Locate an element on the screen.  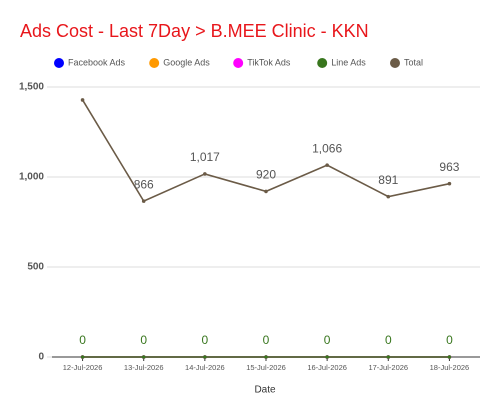
y-tick-label: 0 is located at coordinates (41, 357).